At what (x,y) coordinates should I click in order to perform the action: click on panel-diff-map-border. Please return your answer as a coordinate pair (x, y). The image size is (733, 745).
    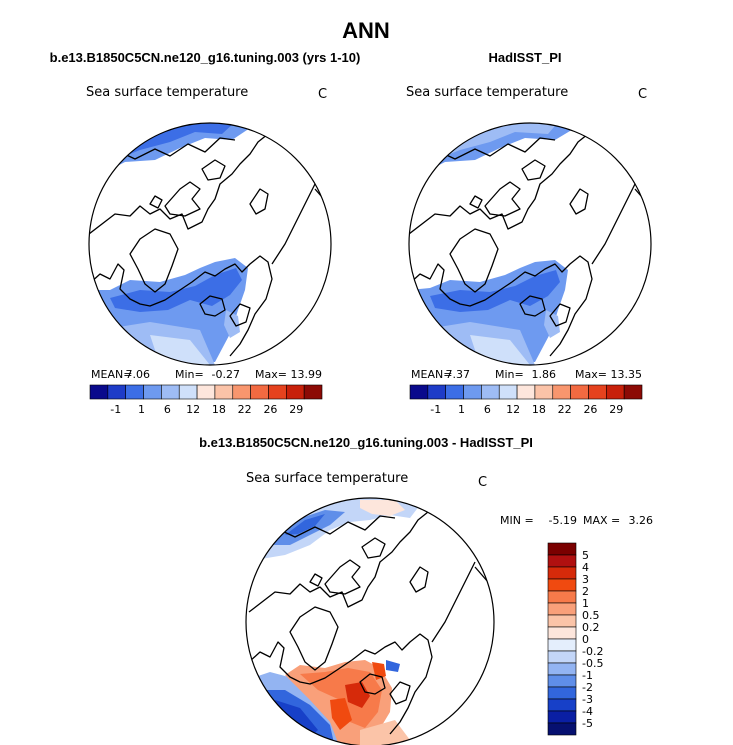
    Looking at the image, I should click on (370, 621).